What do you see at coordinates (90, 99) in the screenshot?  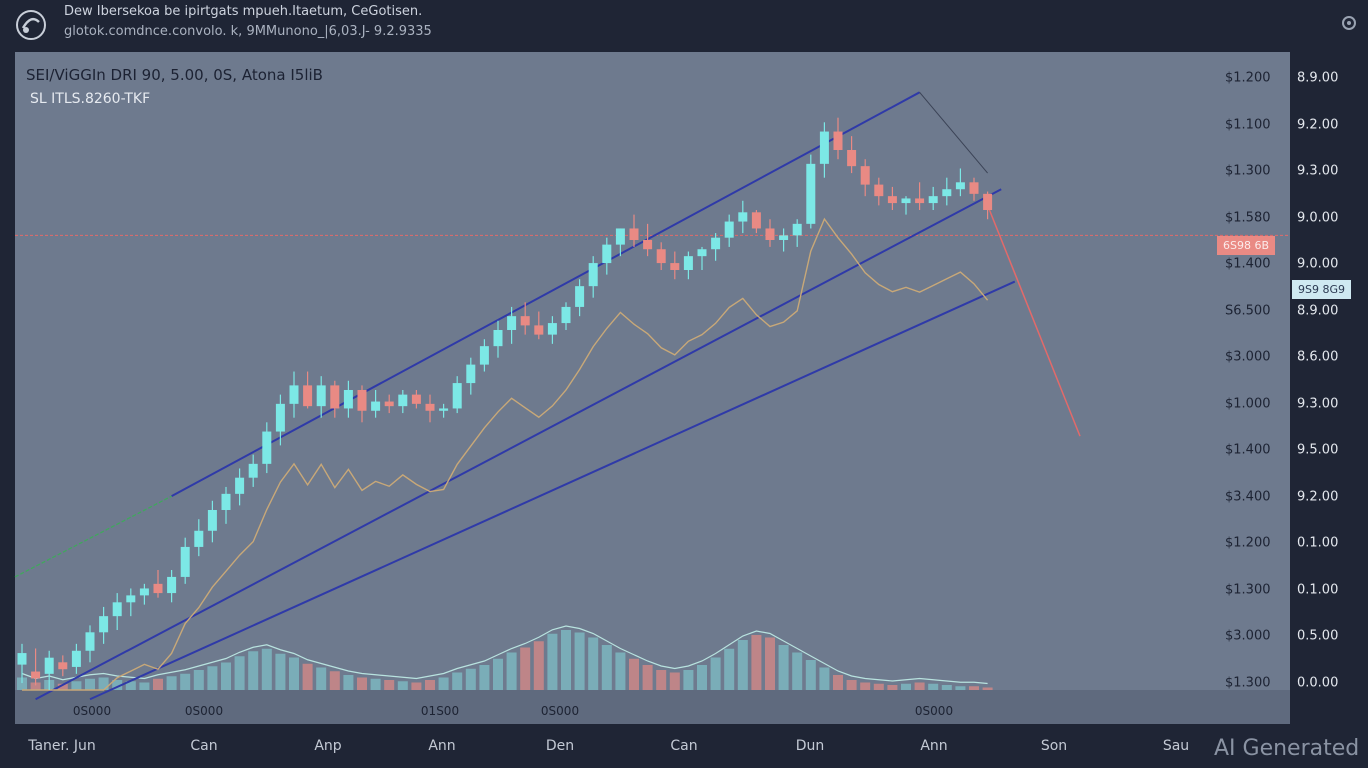 I see `indicator-label: SL ITLS.8260-TKF` at bounding box center [90, 99].